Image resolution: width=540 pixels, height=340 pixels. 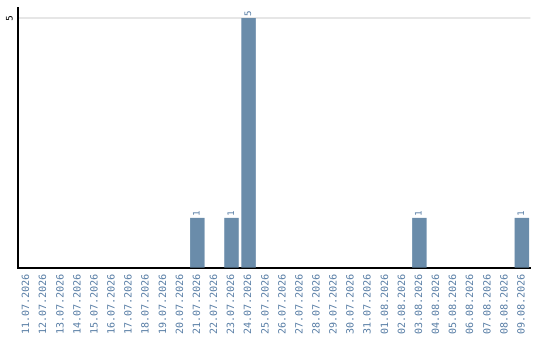 What do you see at coordinates (334, 304) in the screenshot?
I see `x-tick-label: 29.07.2026` at bounding box center [334, 304].